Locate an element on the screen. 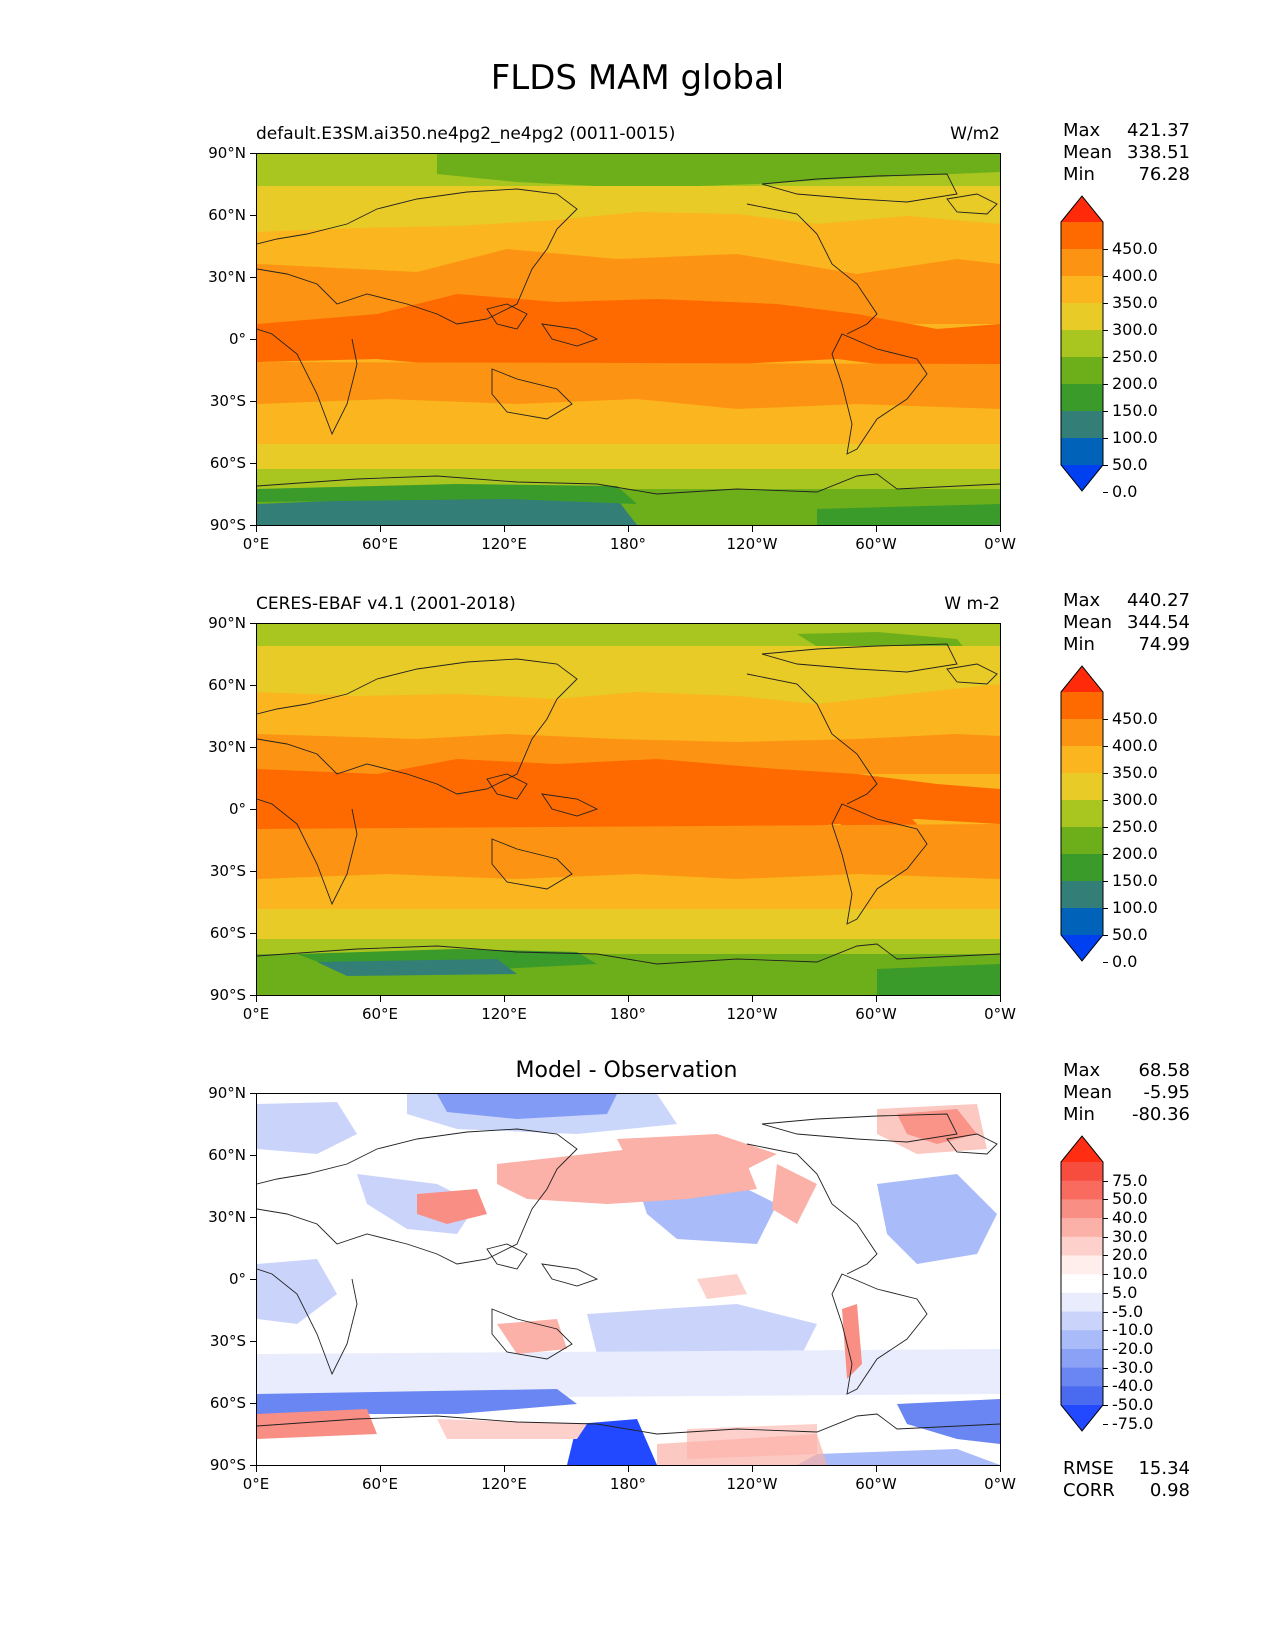 This screenshot has height=1650, width=1275. panel-2-ytick-label: 0° is located at coordinates (237, 809).